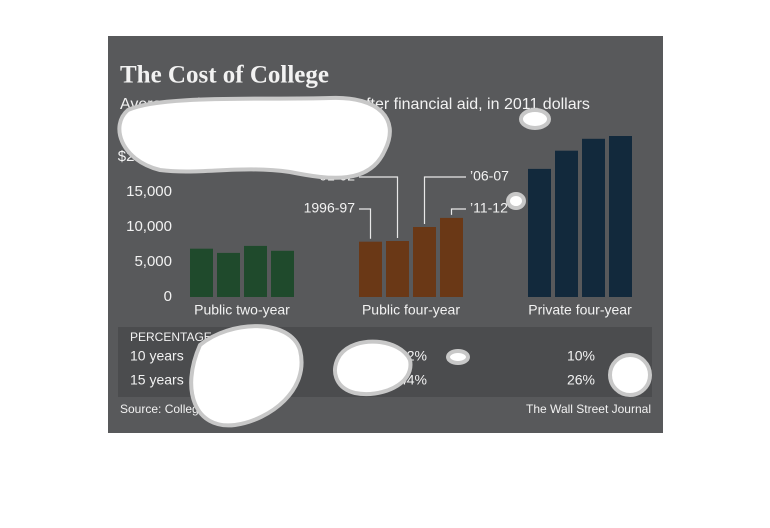  Describe the element at coordinates (580, 310) in the screenshot. I see `x-tick-label: Private four-year` at that location.